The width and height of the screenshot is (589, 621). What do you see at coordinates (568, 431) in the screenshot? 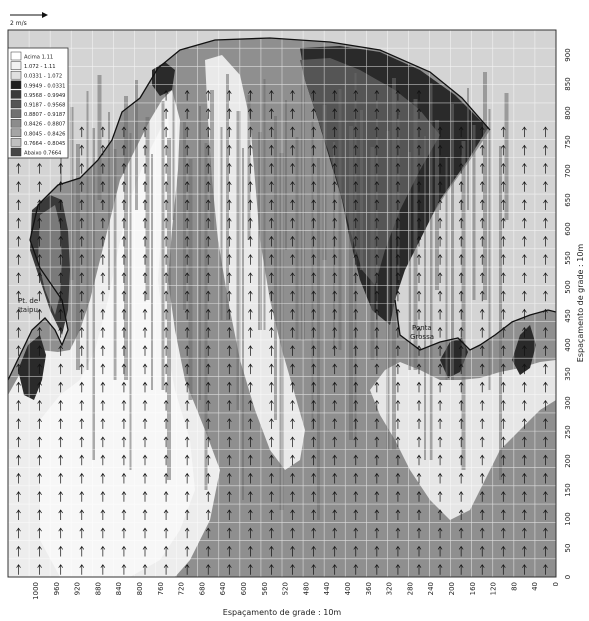
I see `y-tick-label: 250` at bounding box center [568, 431].